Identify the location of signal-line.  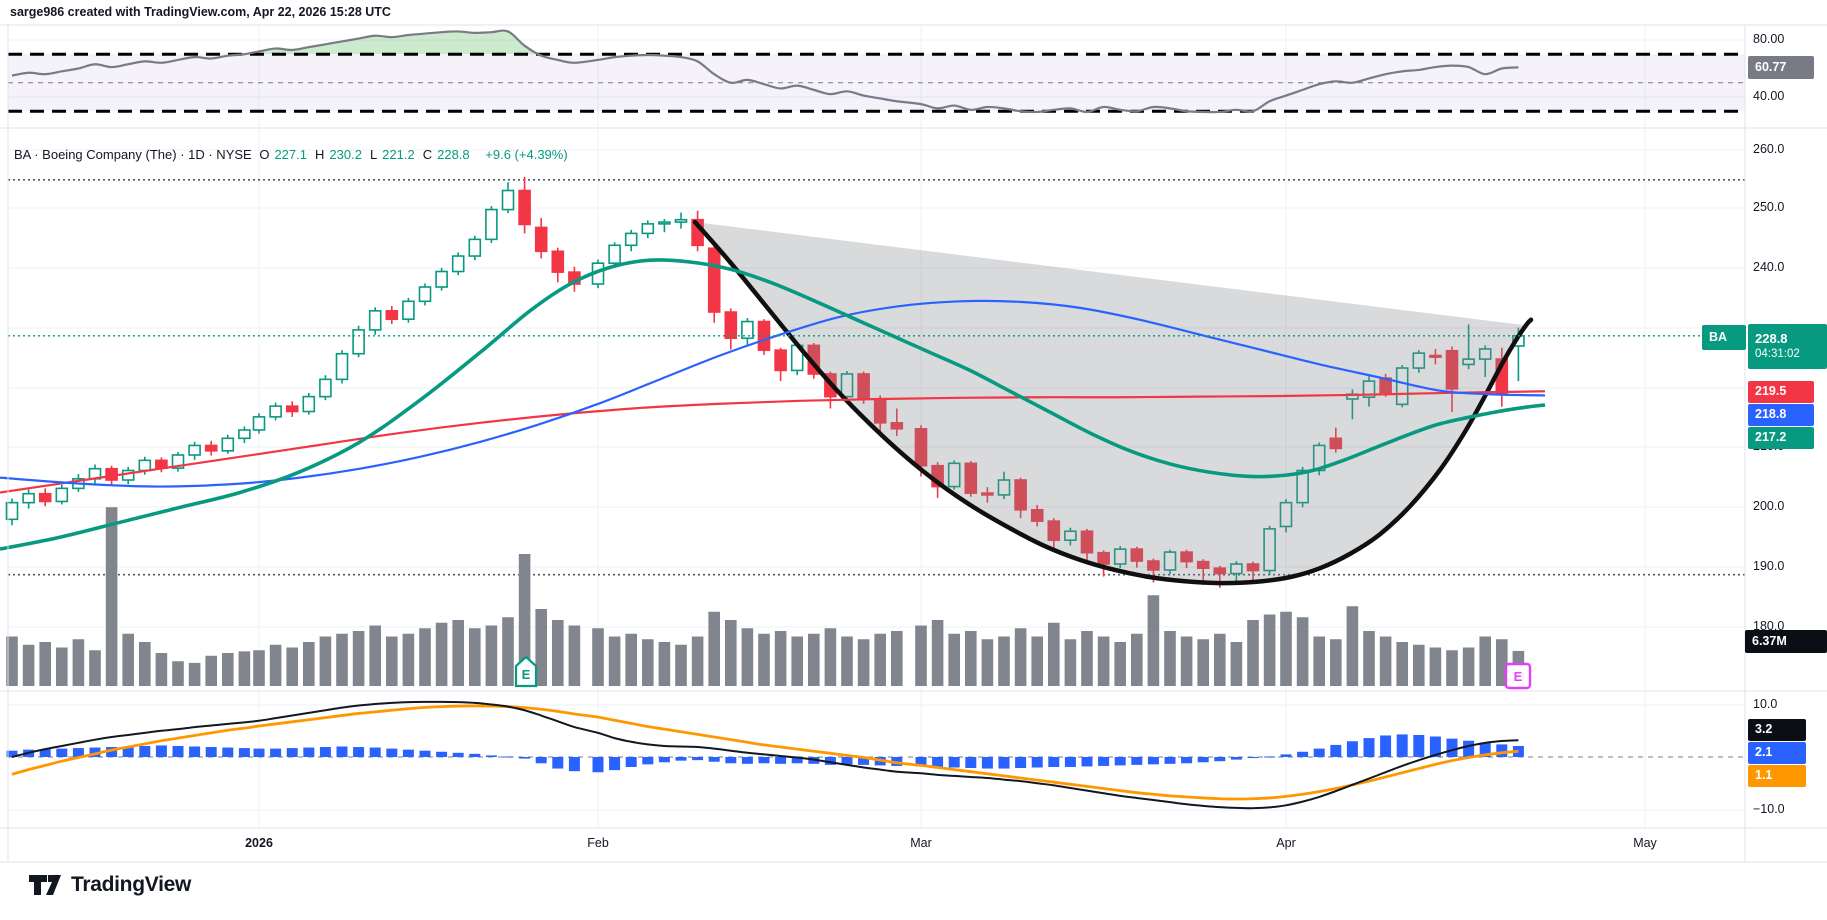
(765, 752).